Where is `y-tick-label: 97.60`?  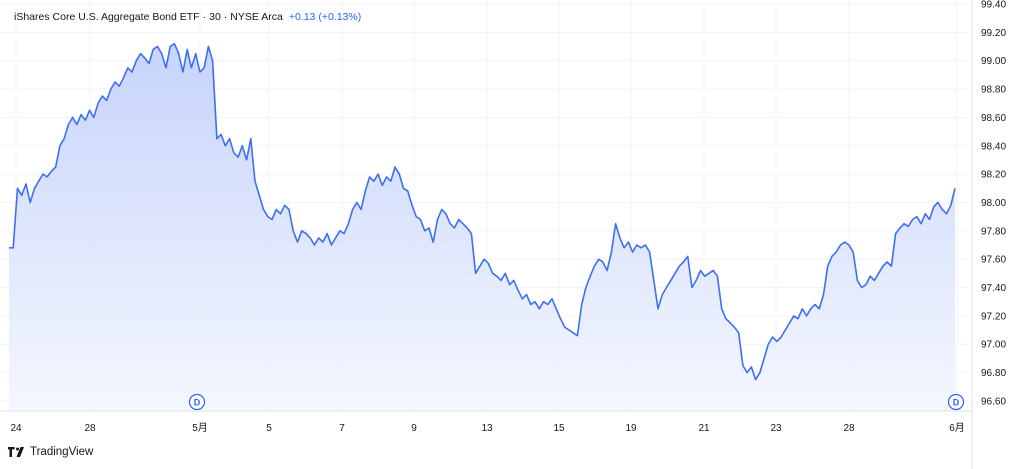 y-tick-label: 97.60 is located at coordinates (993, 260).